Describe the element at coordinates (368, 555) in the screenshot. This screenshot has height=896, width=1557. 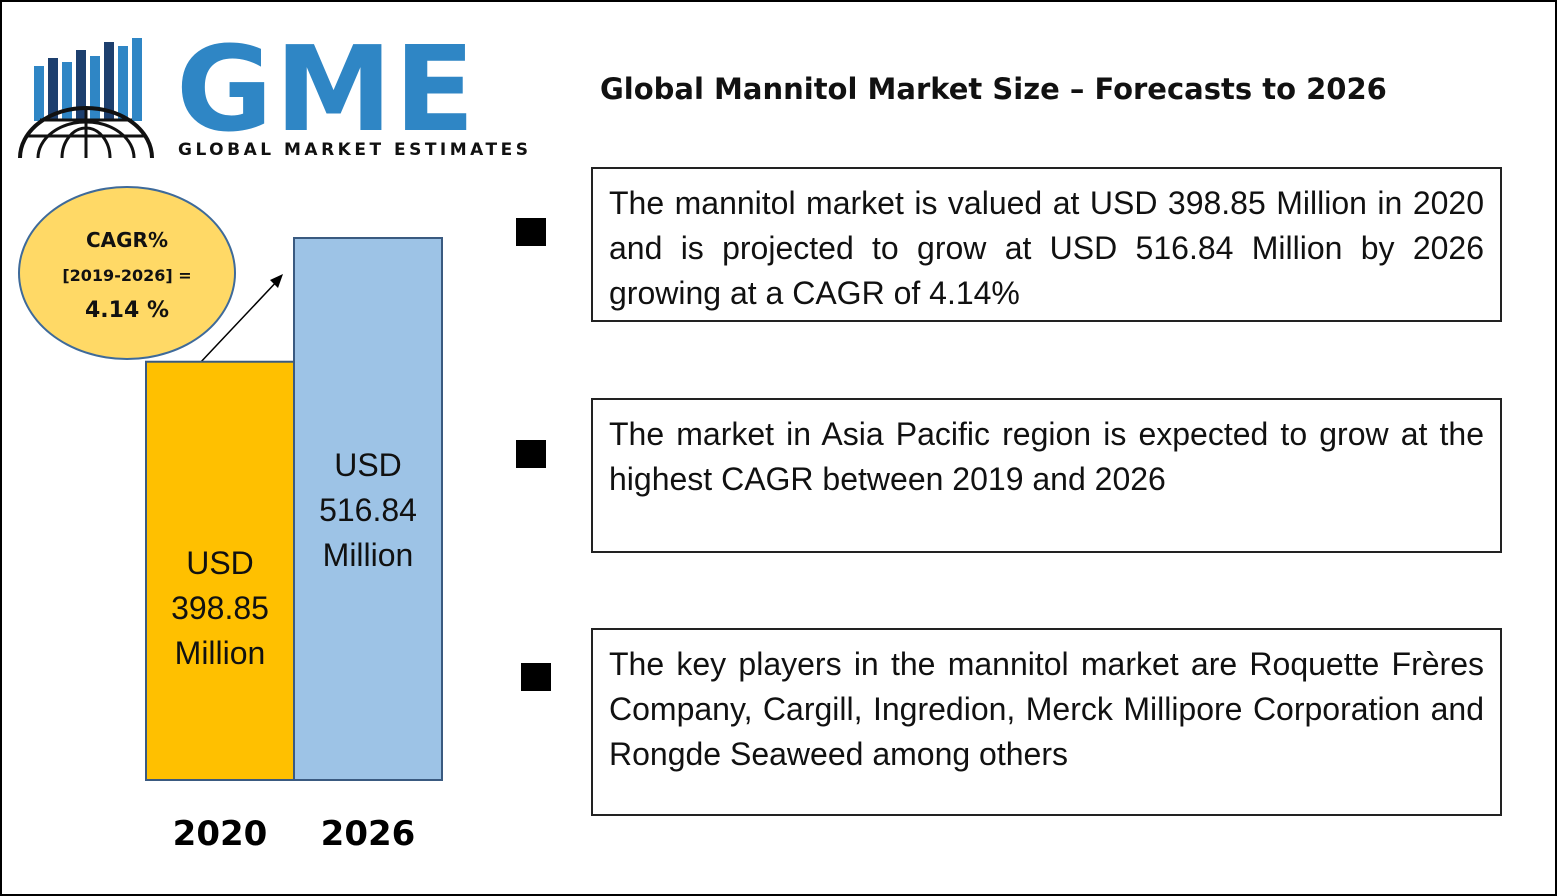
I see `bar-label-2026-line-3: Million` at that location.